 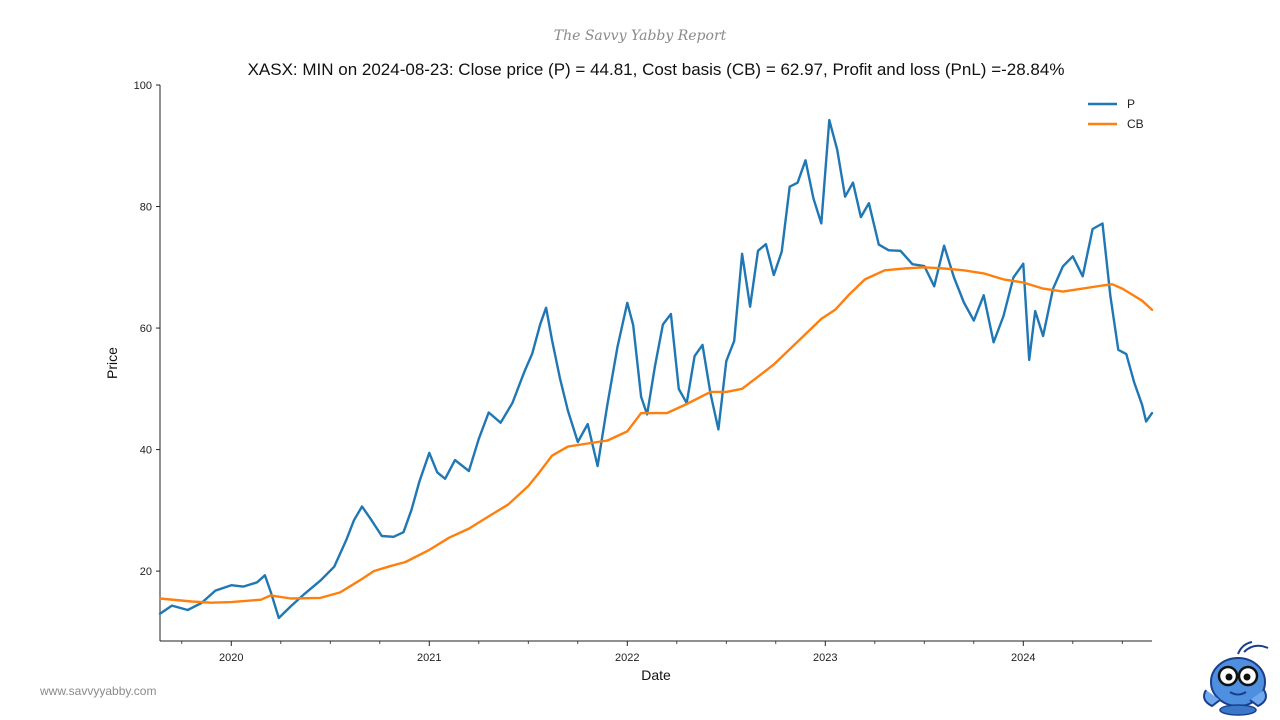 What do you see at coordinates (143, 86) in the screenshot?
I see `y-tick-label: 100` at bounding box center [143, 86].